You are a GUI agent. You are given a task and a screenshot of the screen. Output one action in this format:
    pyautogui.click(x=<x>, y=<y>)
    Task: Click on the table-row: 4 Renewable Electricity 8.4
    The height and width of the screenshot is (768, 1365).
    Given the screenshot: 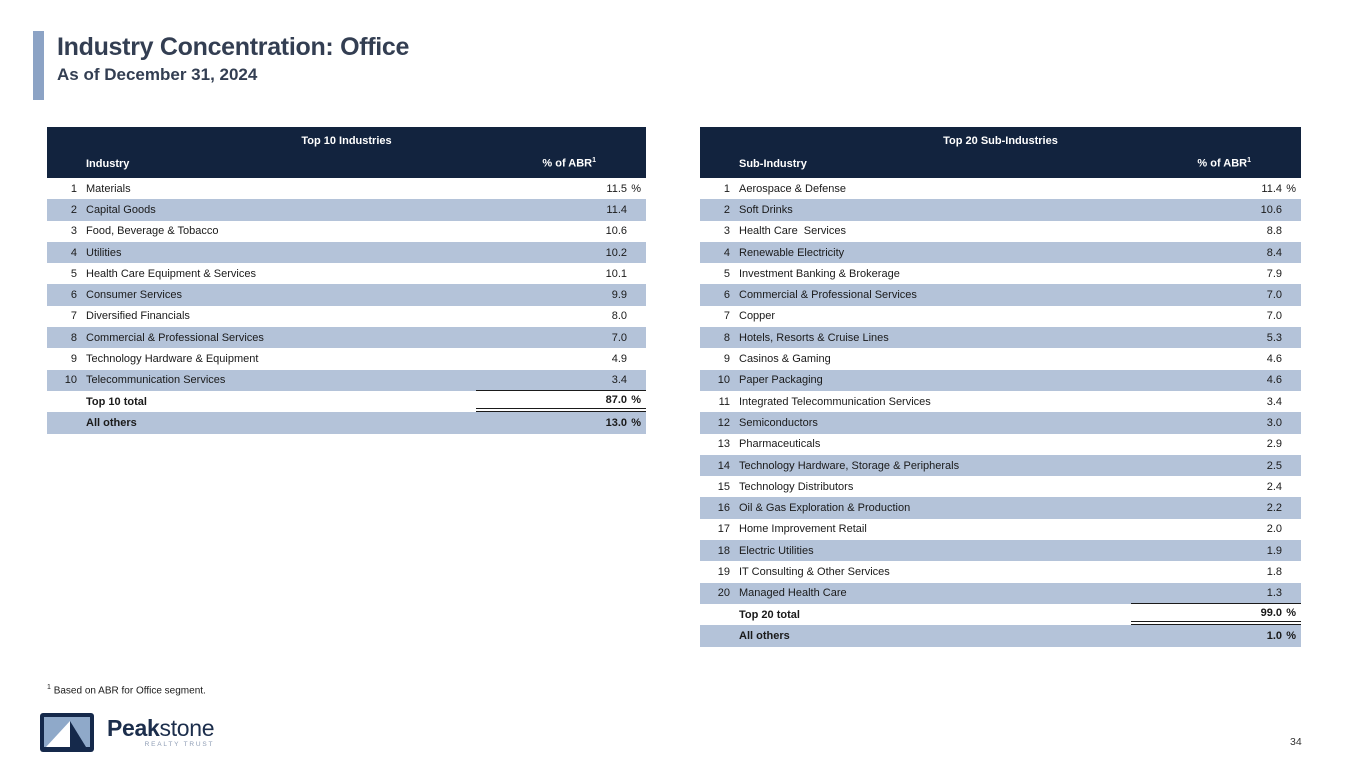 What is the action you would take?
    pyautogui.click(x=1000, y=252)
    